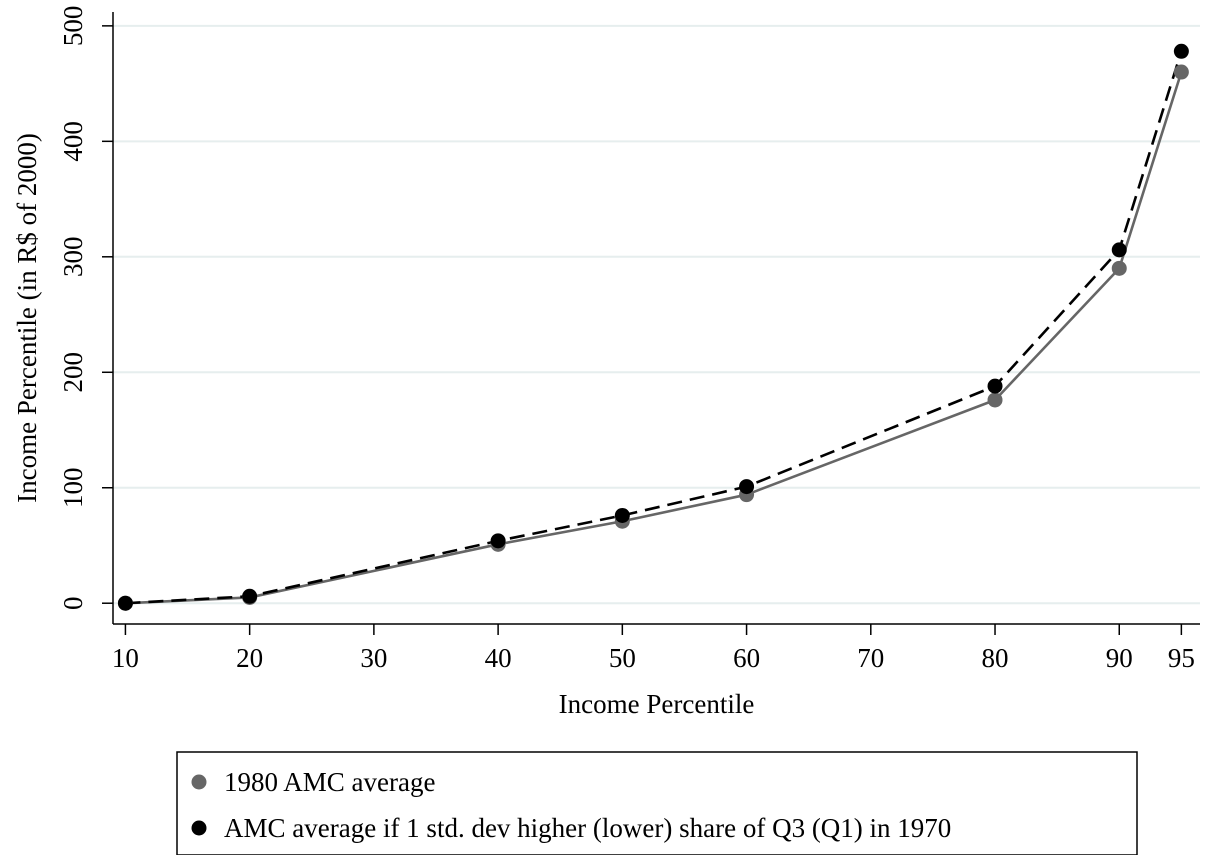 The image size is (1205, 860). Describe the element at coordinates (622, 658) in the screenshot. I see `x-tick-label-50: 50` at that location.